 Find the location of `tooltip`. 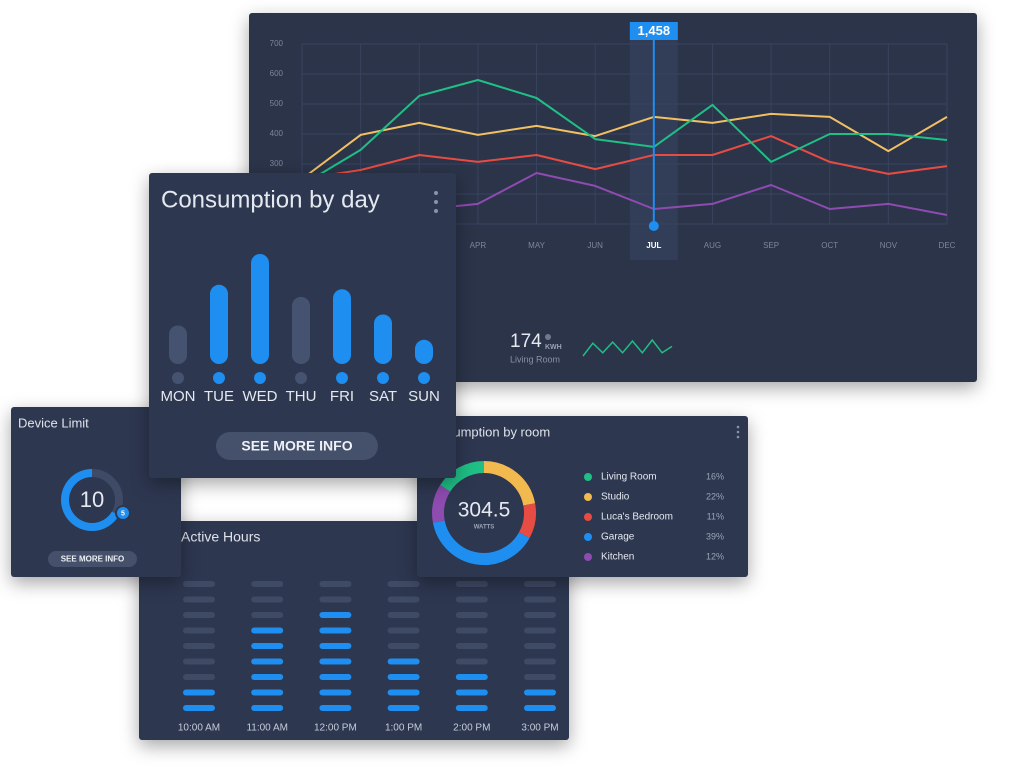

tooltip is located at coordinates (653, 31).